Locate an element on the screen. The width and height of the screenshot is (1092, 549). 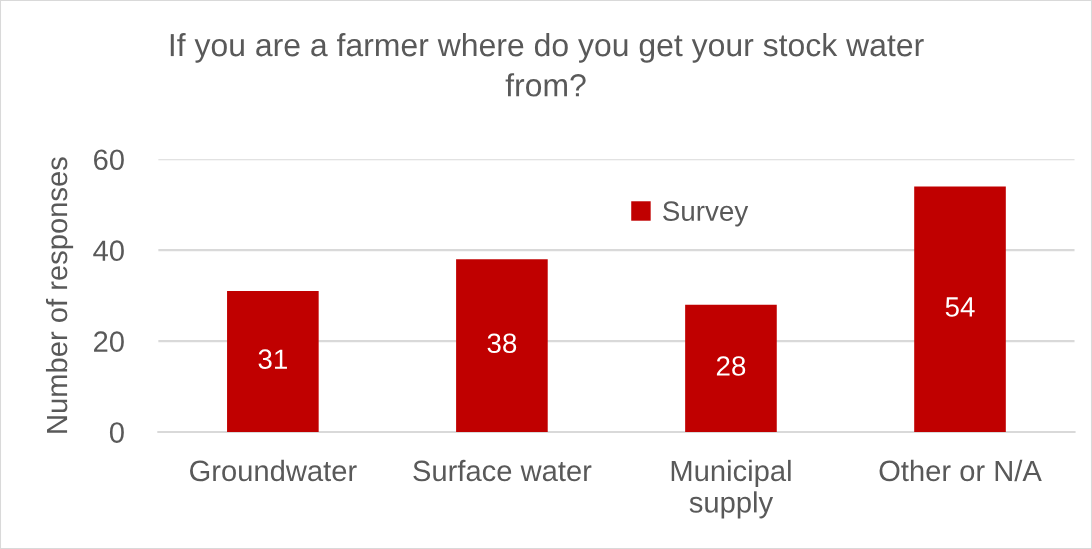
legend-label: Survey is located at coordinates (706, 214).